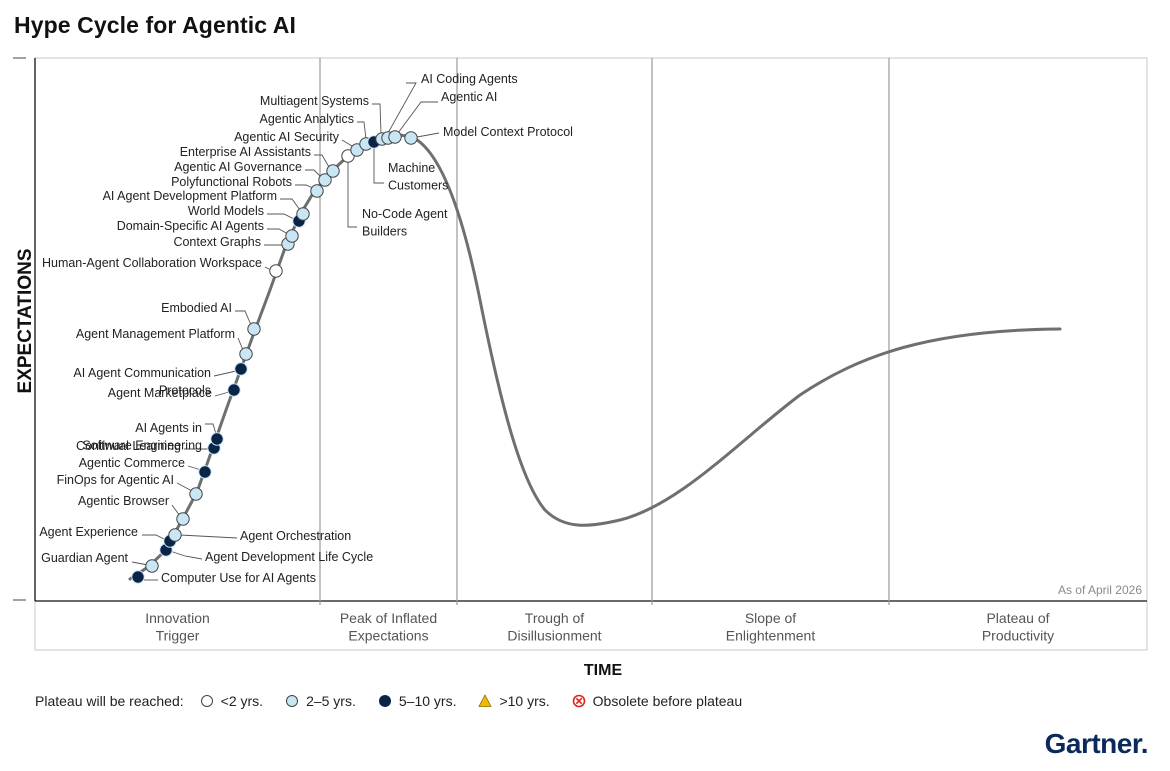  Describe the element at coordinates (411, 168) in the screenshot. I see `label-machine-customers: Machine` at that location.